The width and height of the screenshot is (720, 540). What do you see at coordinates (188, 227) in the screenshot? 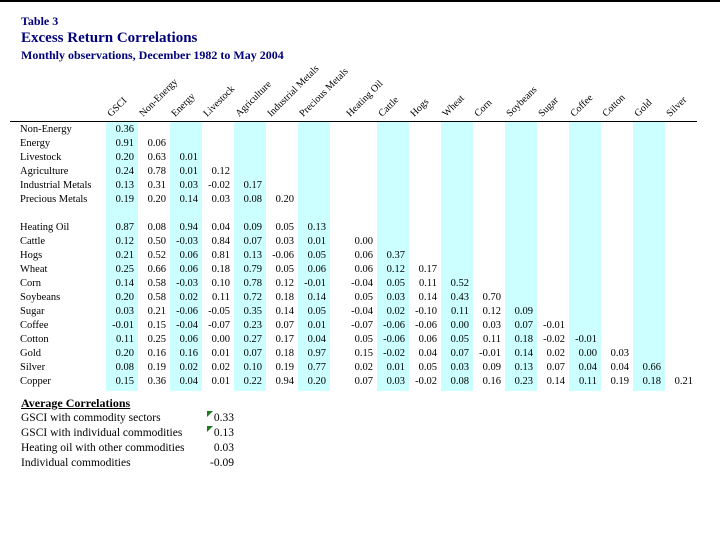
I see `matrix-cell: 0.94` at bounding box center [188, 227].